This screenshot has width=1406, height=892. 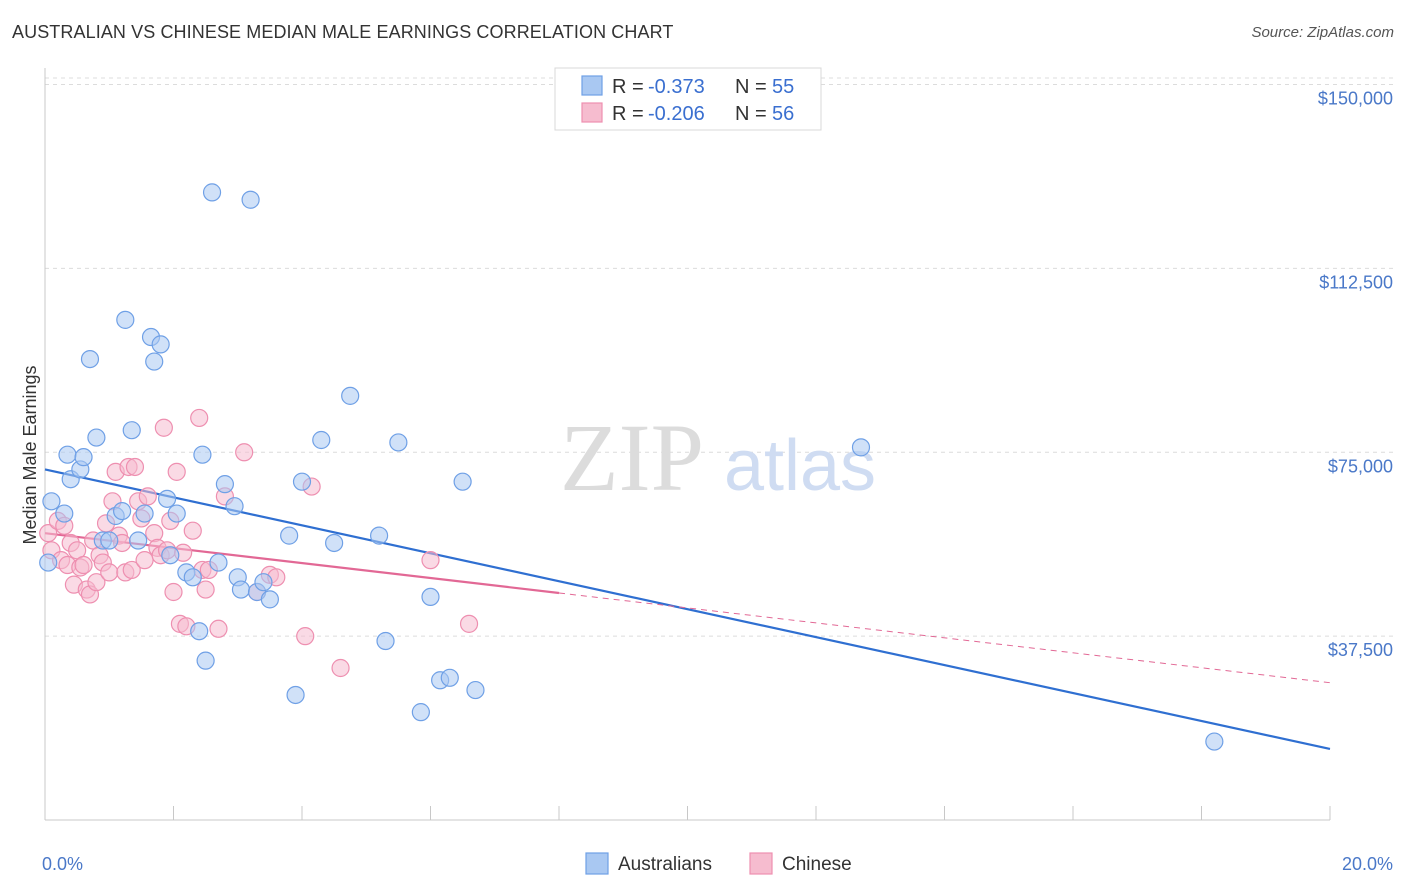 I want to click on legend-n-label-1: N =, so click(x=751, y=87).